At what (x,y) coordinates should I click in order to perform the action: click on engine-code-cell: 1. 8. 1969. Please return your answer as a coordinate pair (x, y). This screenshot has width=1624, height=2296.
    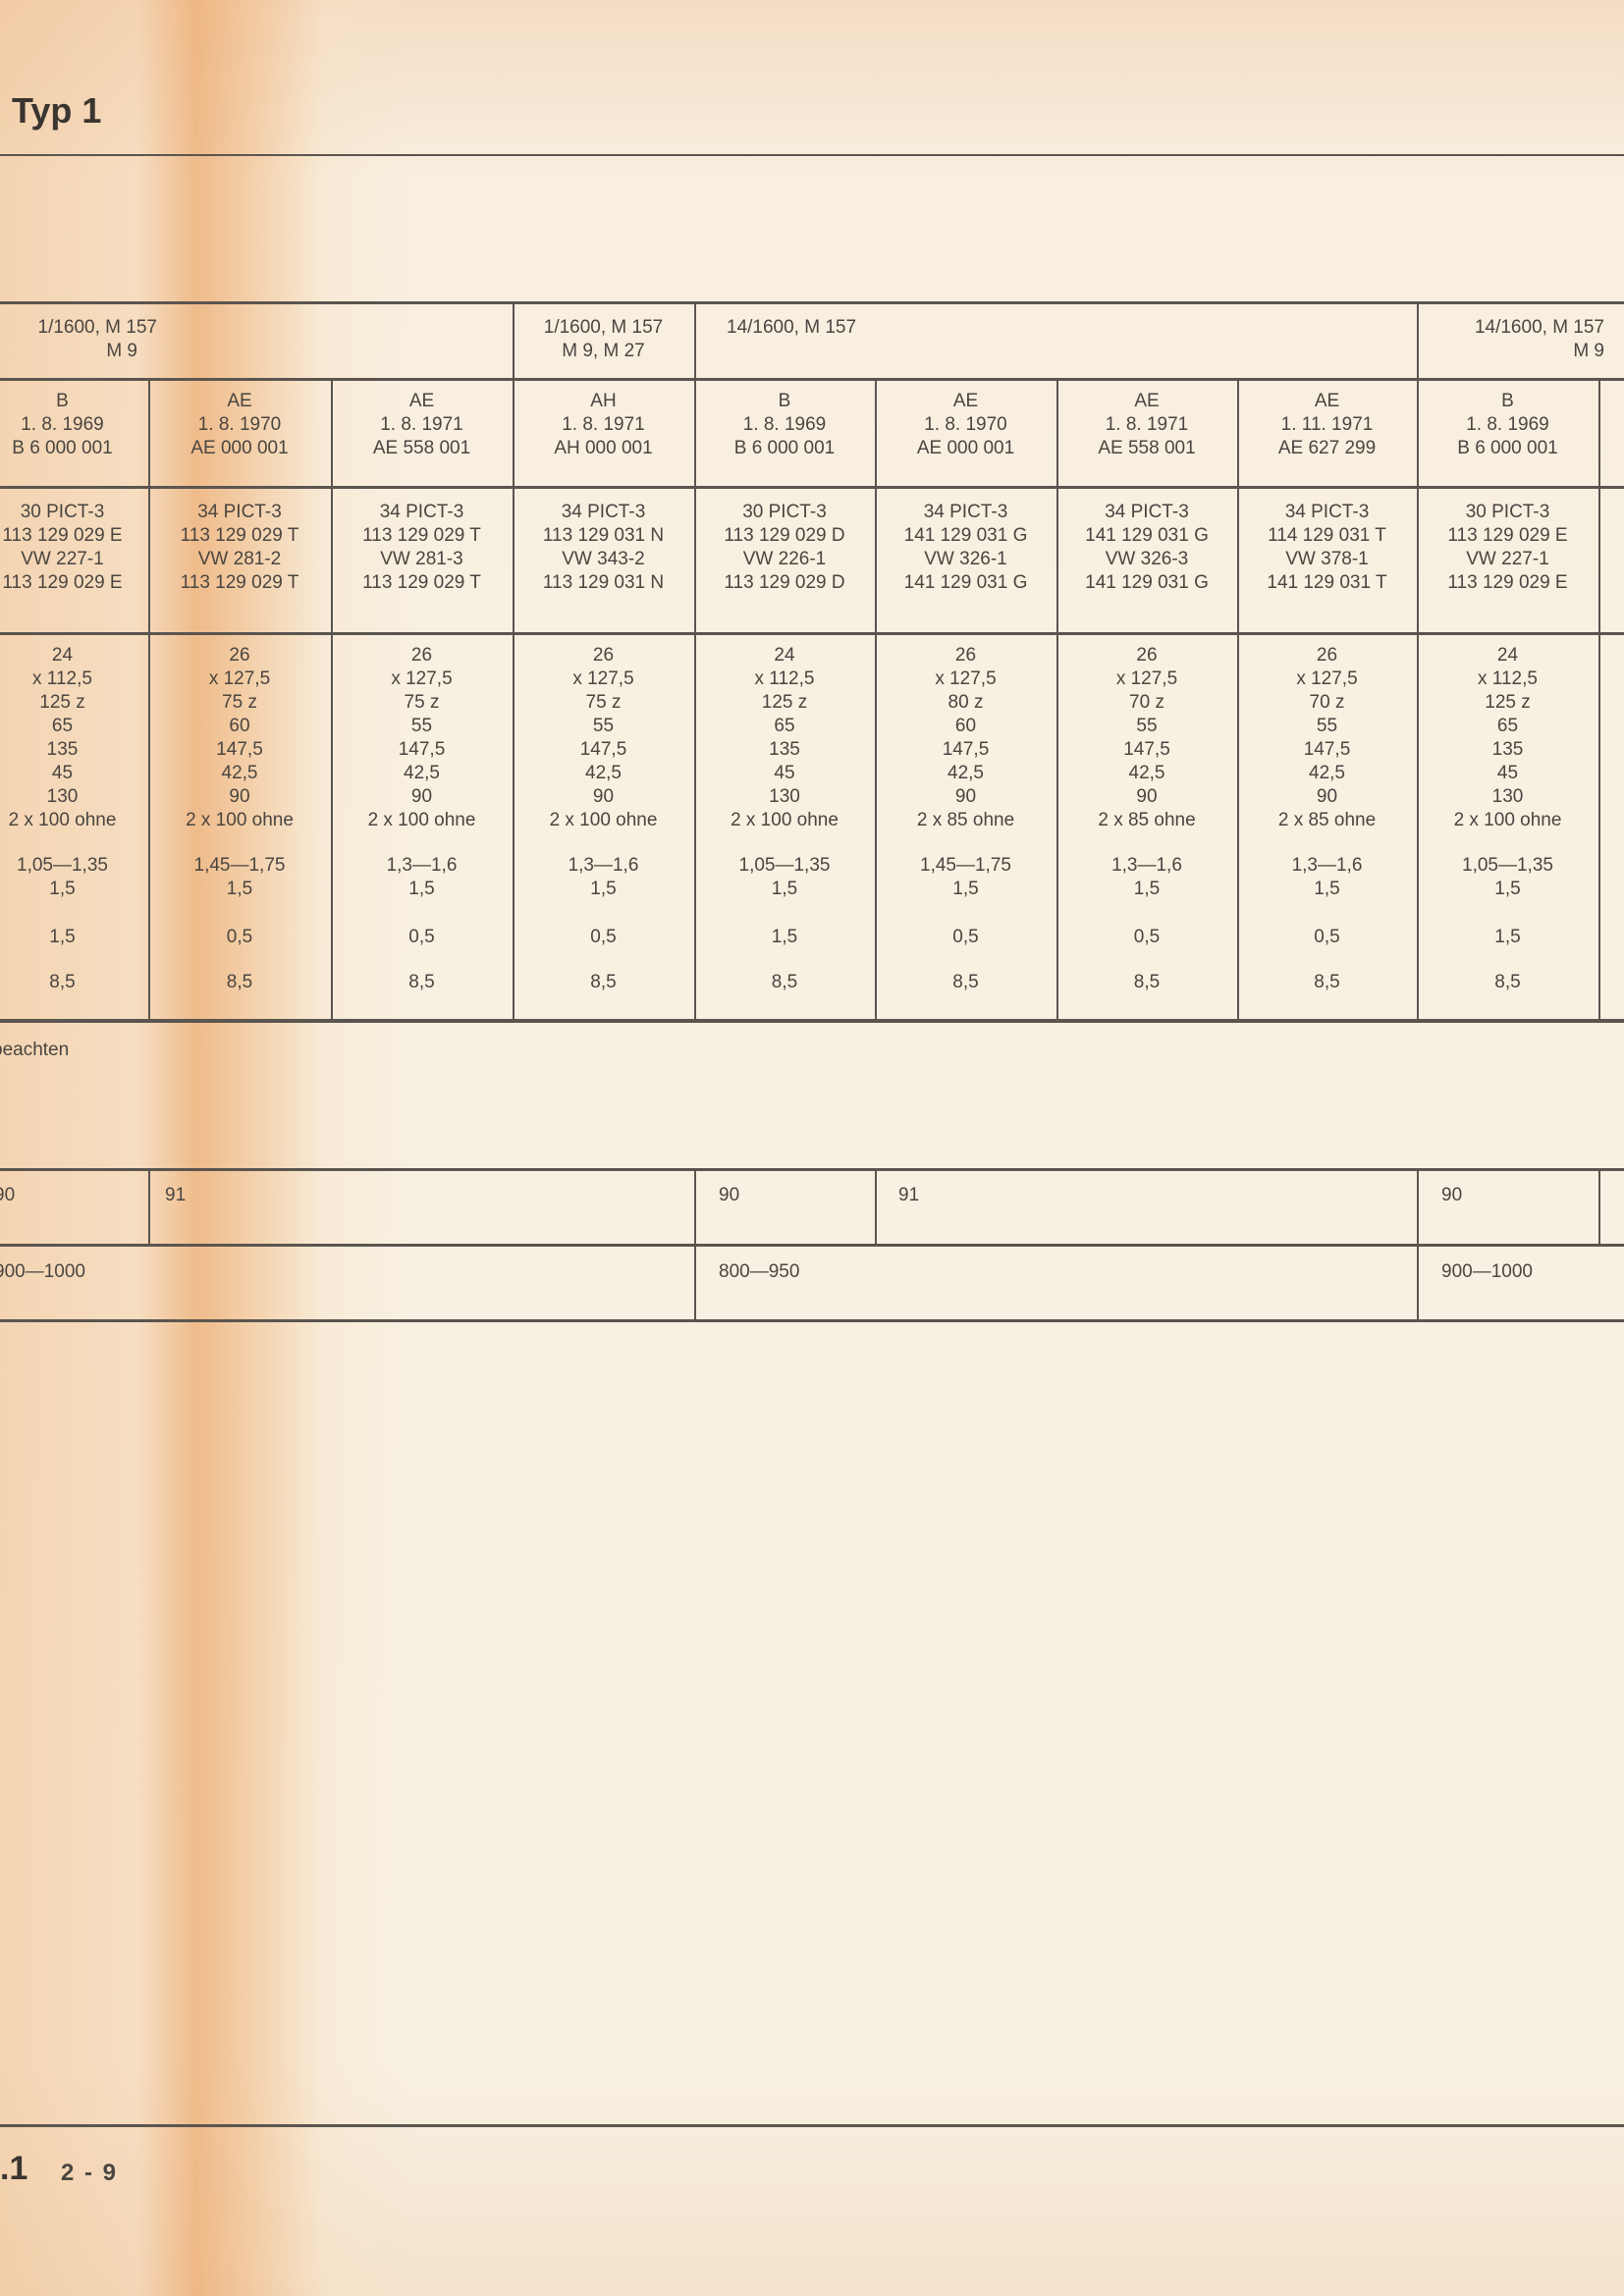
    Looking at the image, I should click on (784, 425).